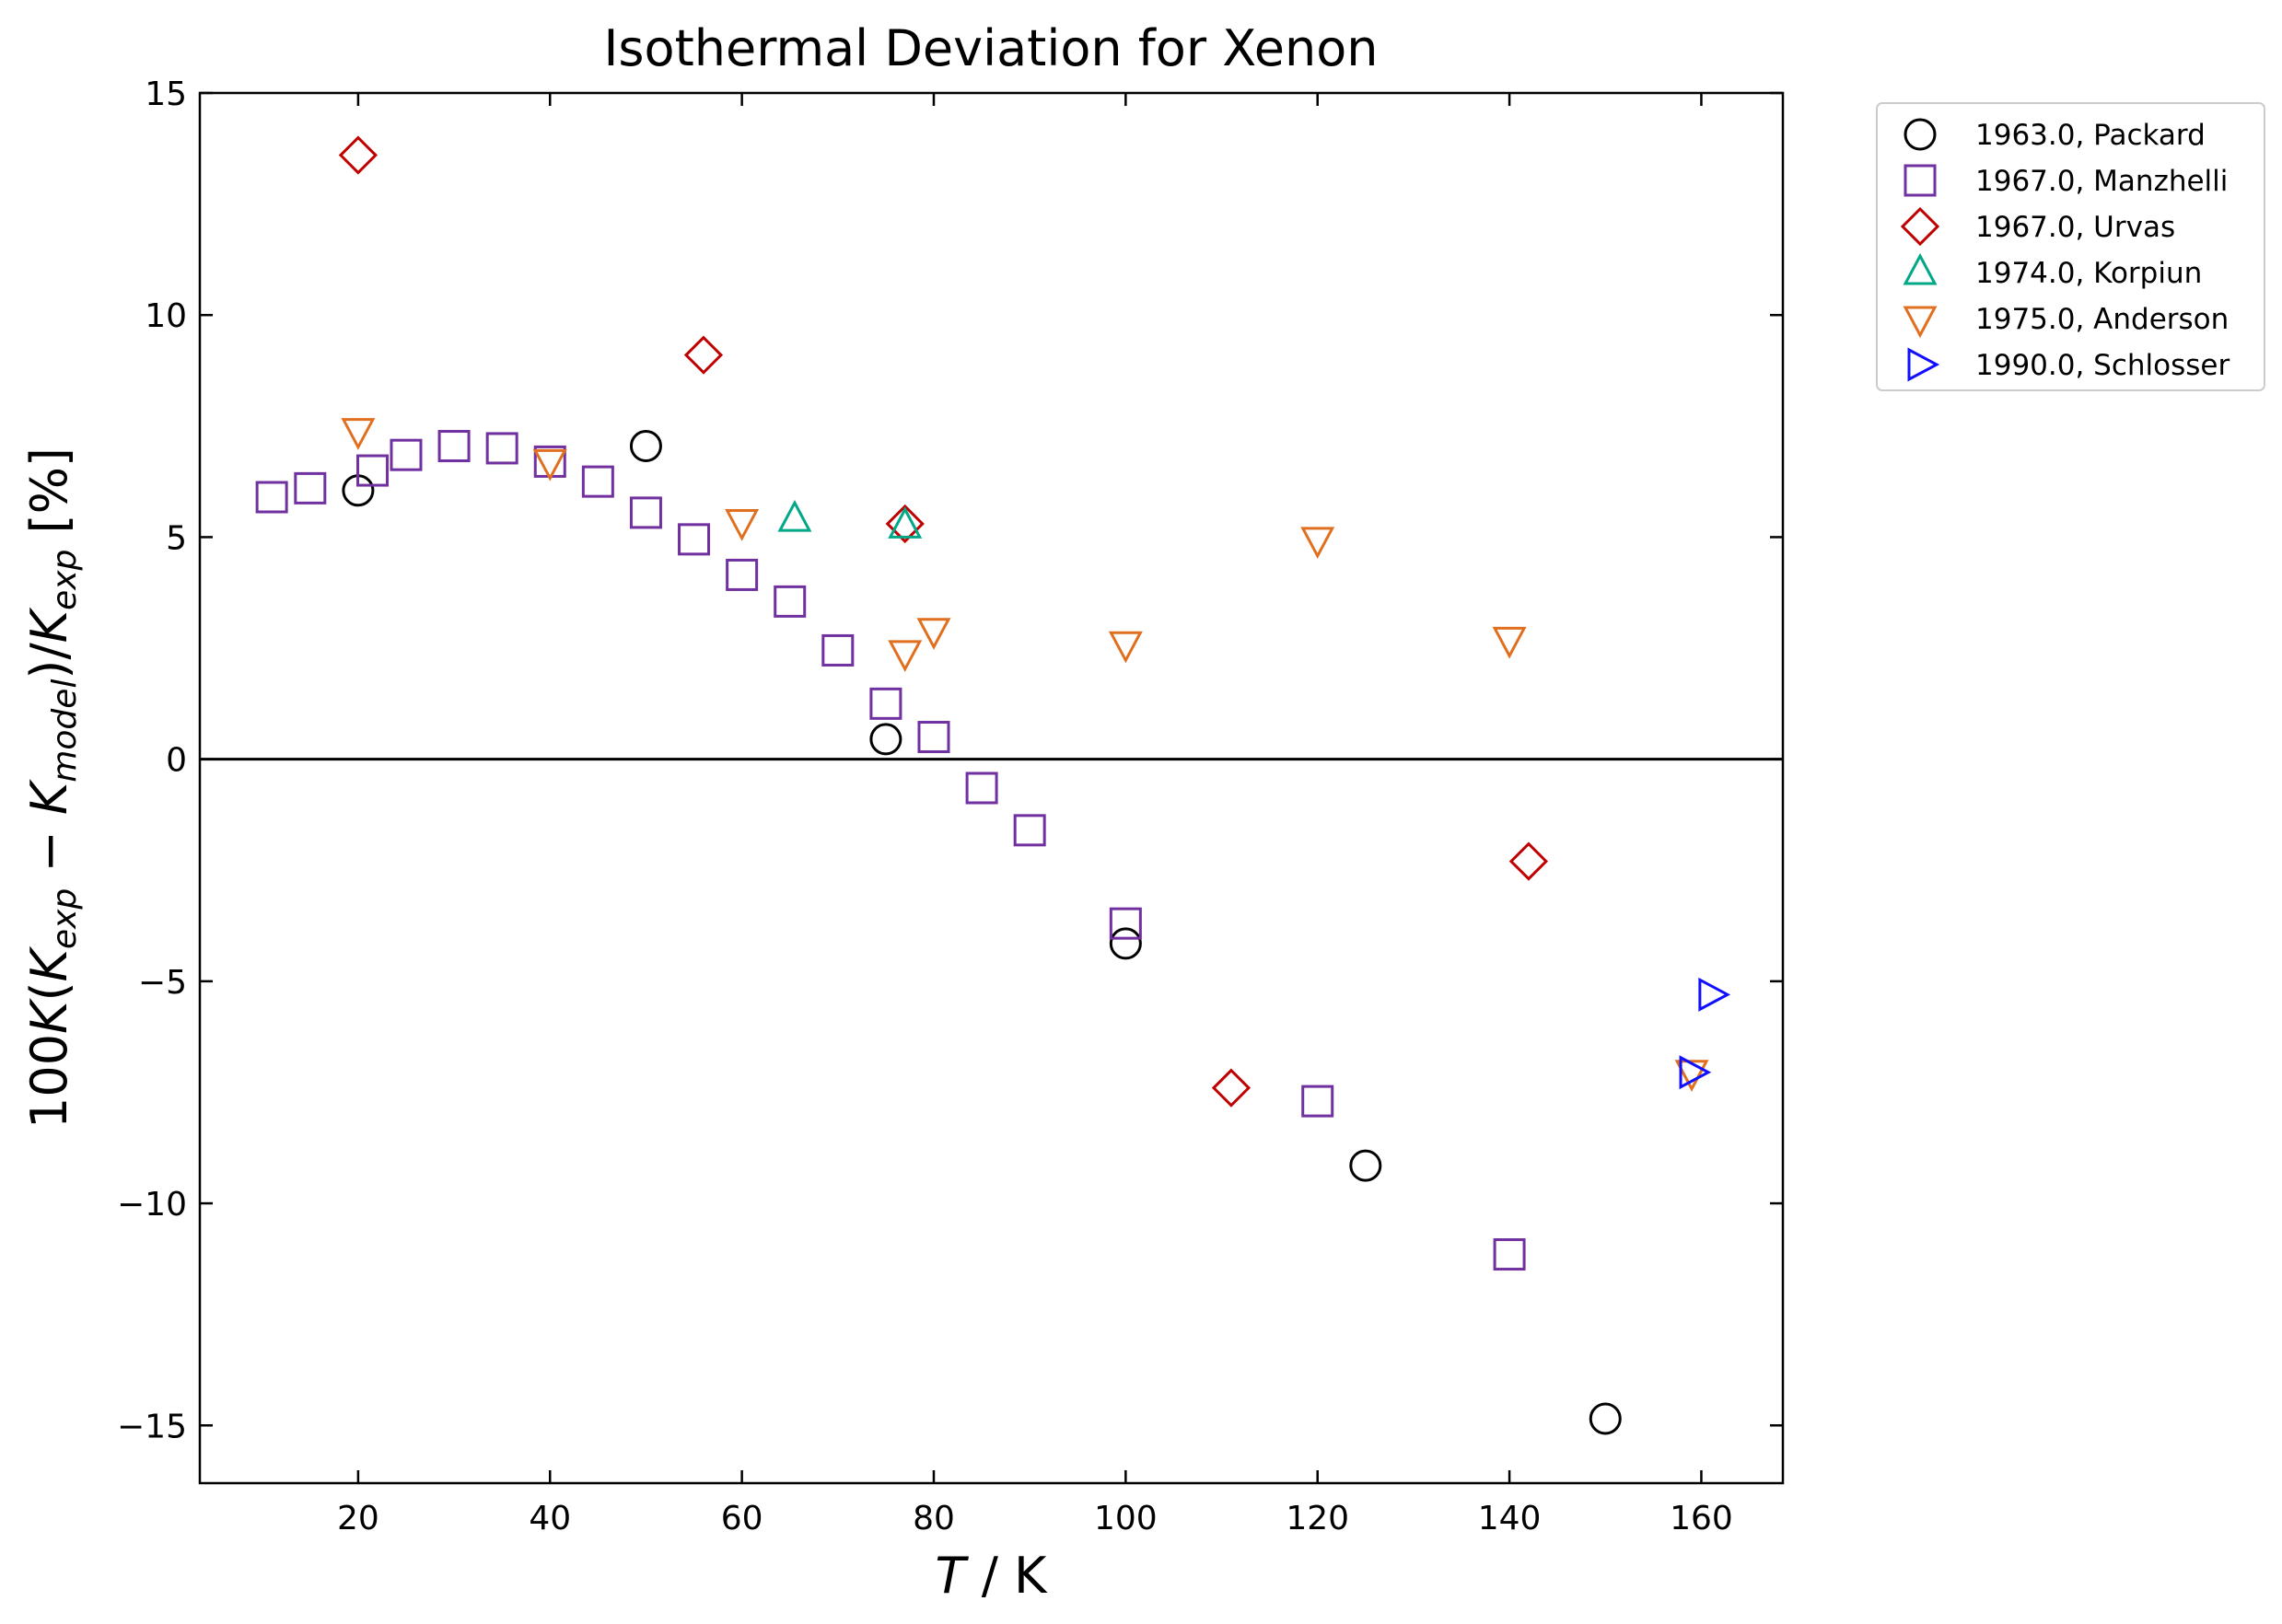 Image resolution: width=2282 pixels, height=1624 pixels. What do you see at coordinates (166, 94) in the screenshot?
I see `y-tick-label: 15` at bounding box center [166, 94].